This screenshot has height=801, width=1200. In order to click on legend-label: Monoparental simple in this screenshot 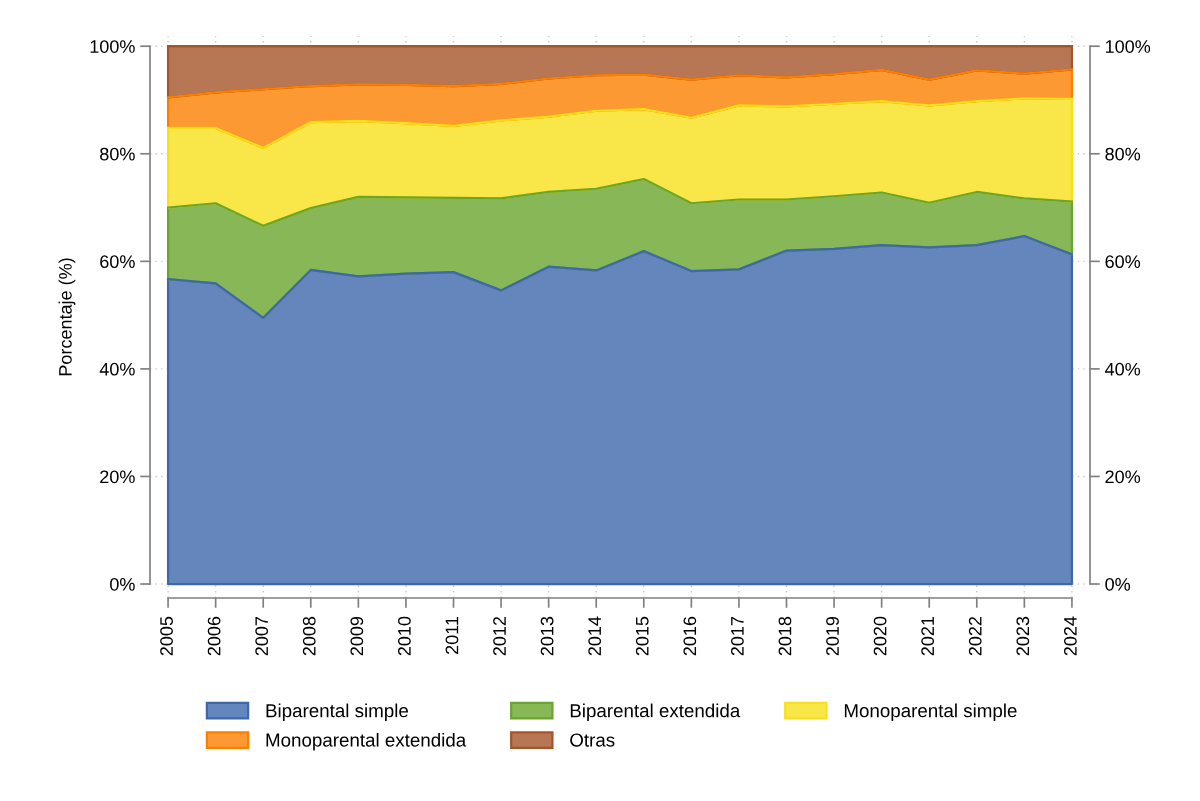, I will do `click(930, 712)`.